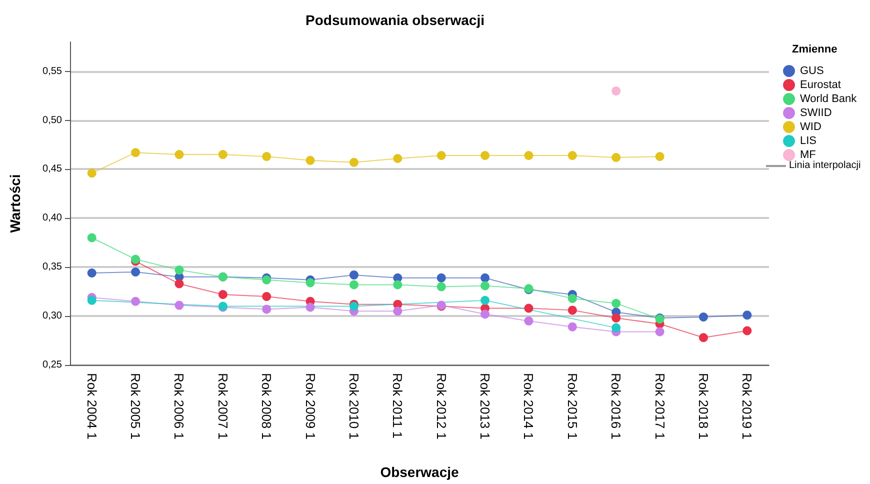 The width and height of the screenshot is (870, 484). I want to click on legend-label: GUS, so click(812, 71).